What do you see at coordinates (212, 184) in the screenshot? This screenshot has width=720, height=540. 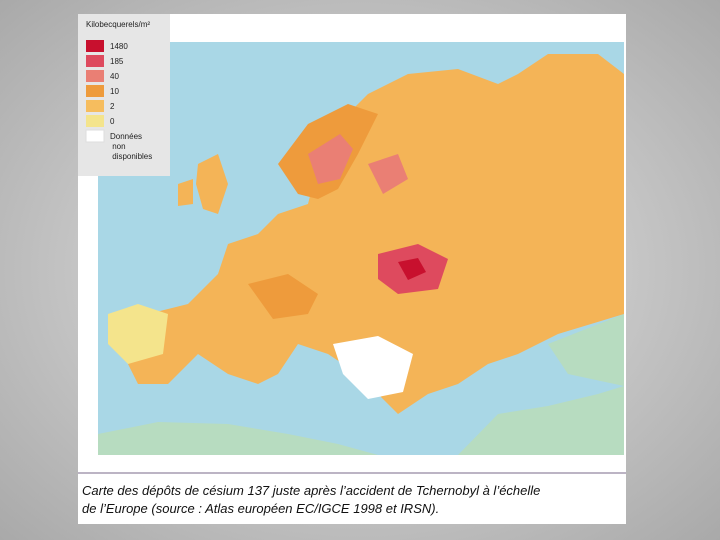 I see `land-britain` at bounding box center [212, 184].